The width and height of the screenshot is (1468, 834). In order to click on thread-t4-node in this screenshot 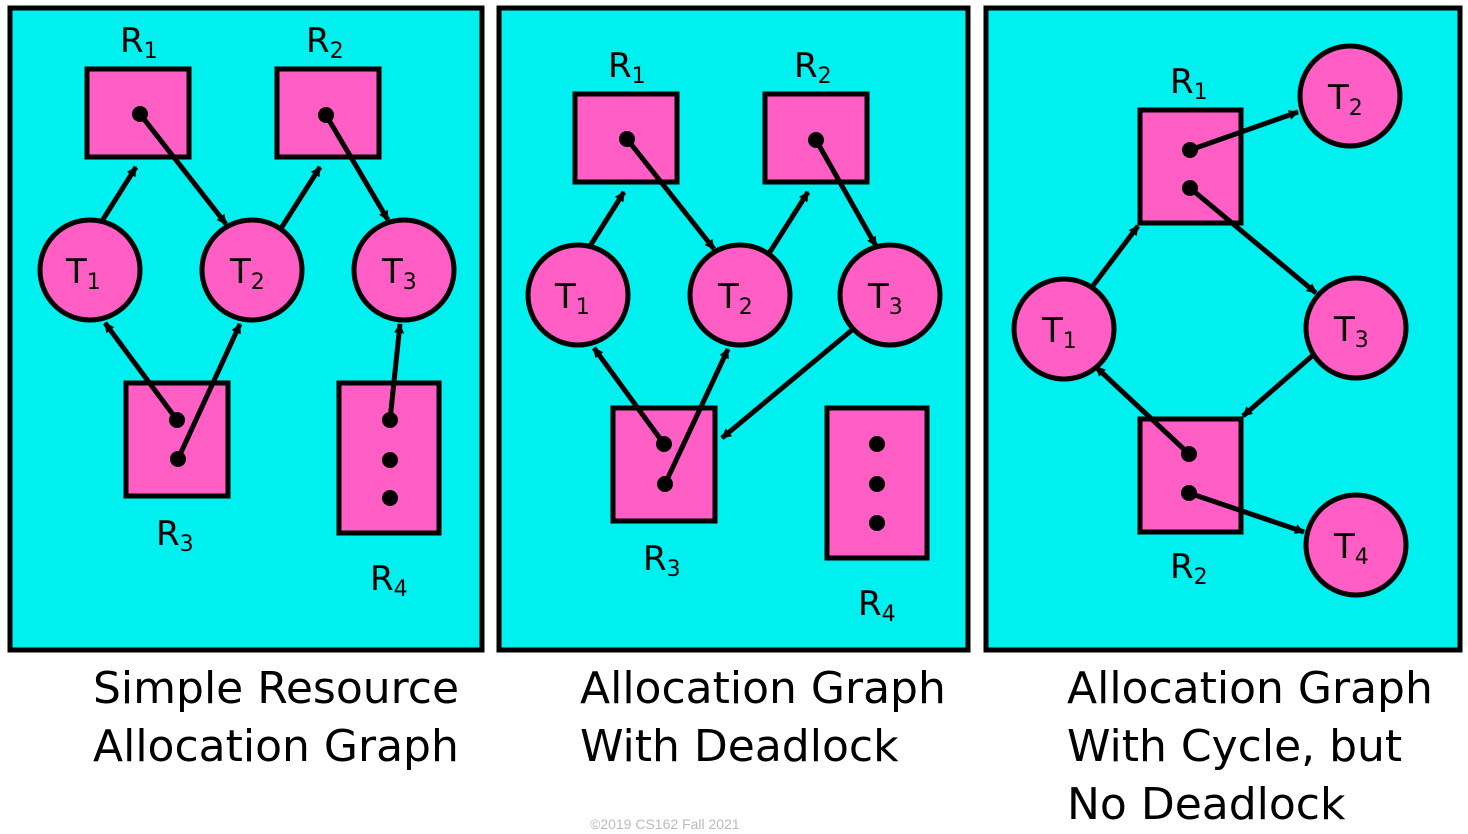, I will do `click(1356, 545)`.